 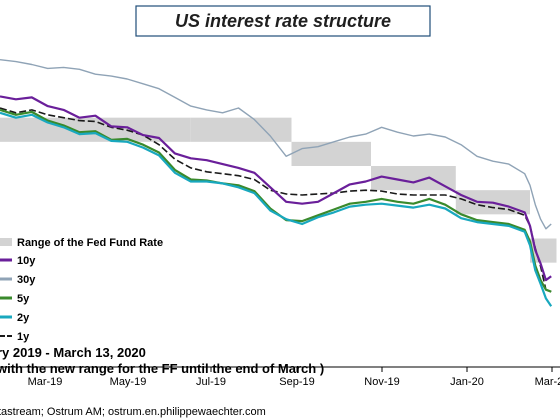 I want to click on legend-label-1y: 1y, so click(x=23, y=337).